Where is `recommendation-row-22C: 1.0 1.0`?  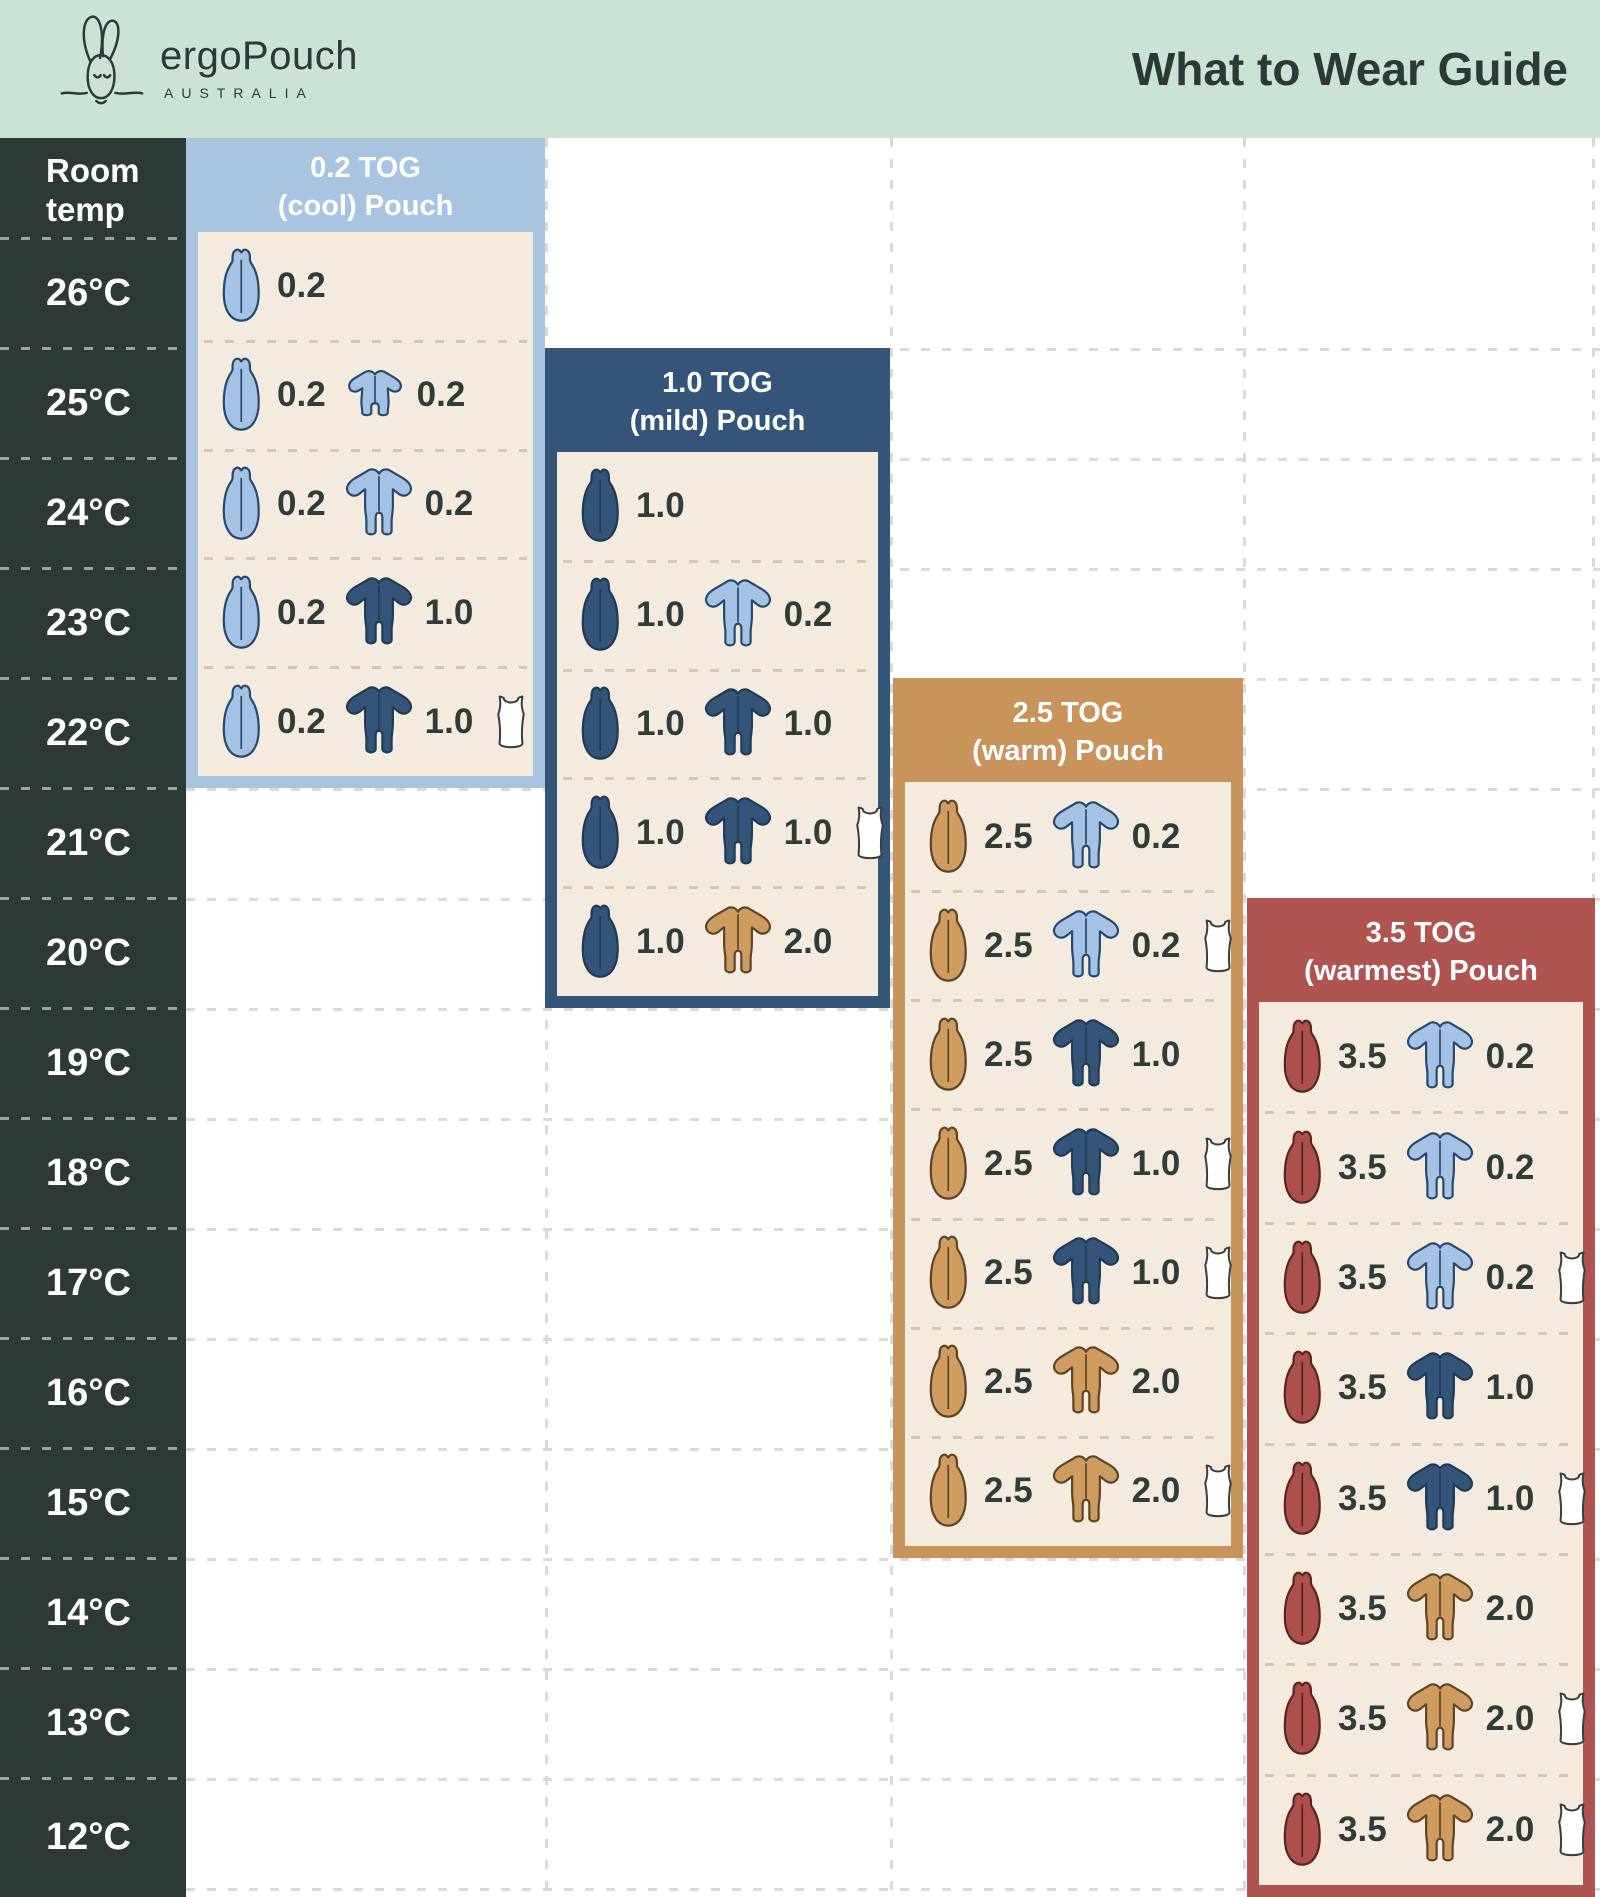 recommendation-row-22C: 1.0 1.0 is located at coordinates (717, 723).